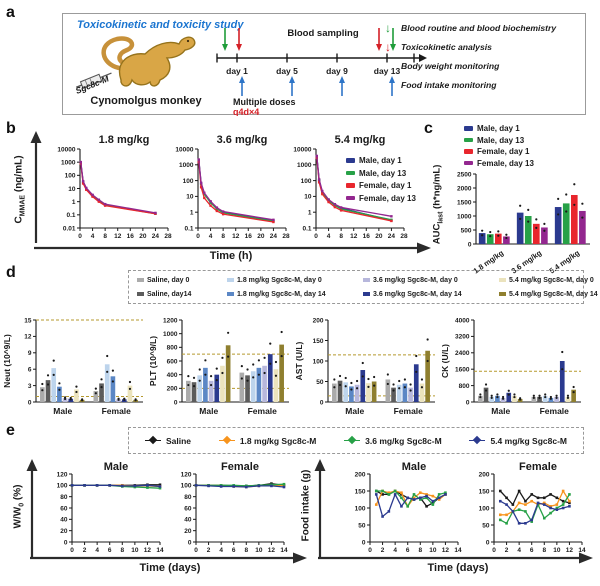  Describe the element at coordinates (182, 280) in the screenshot. I see `legend-item: Saline, day 0` at that location.